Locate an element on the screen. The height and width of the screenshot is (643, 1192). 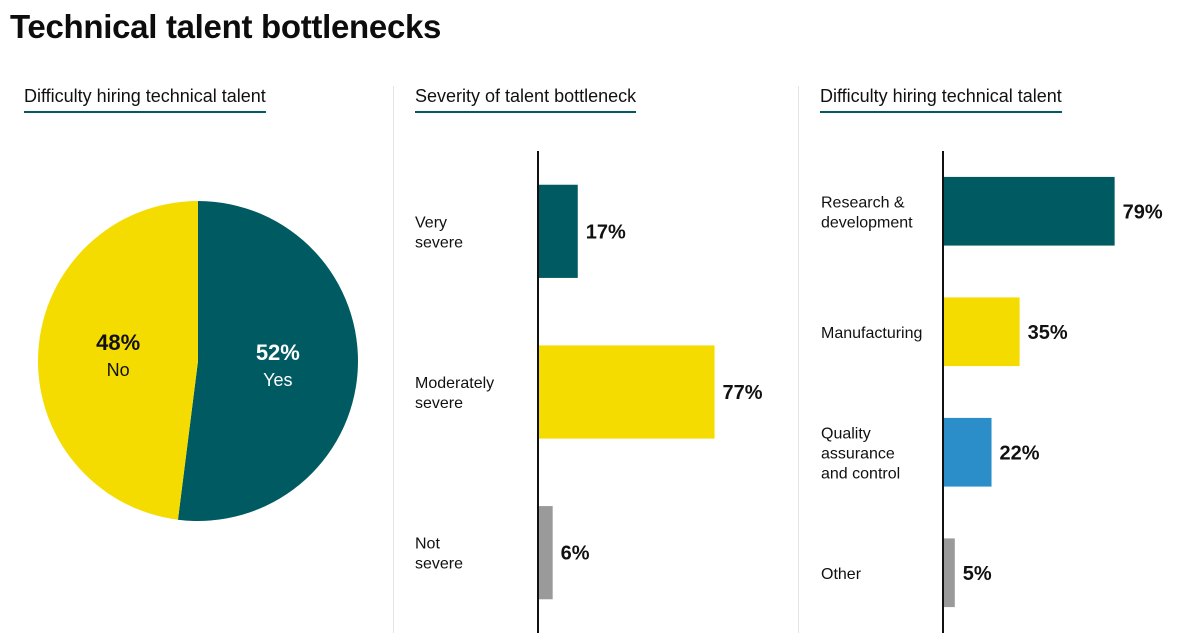
category-label: Manufacturing is located at coordinates (871, 333).